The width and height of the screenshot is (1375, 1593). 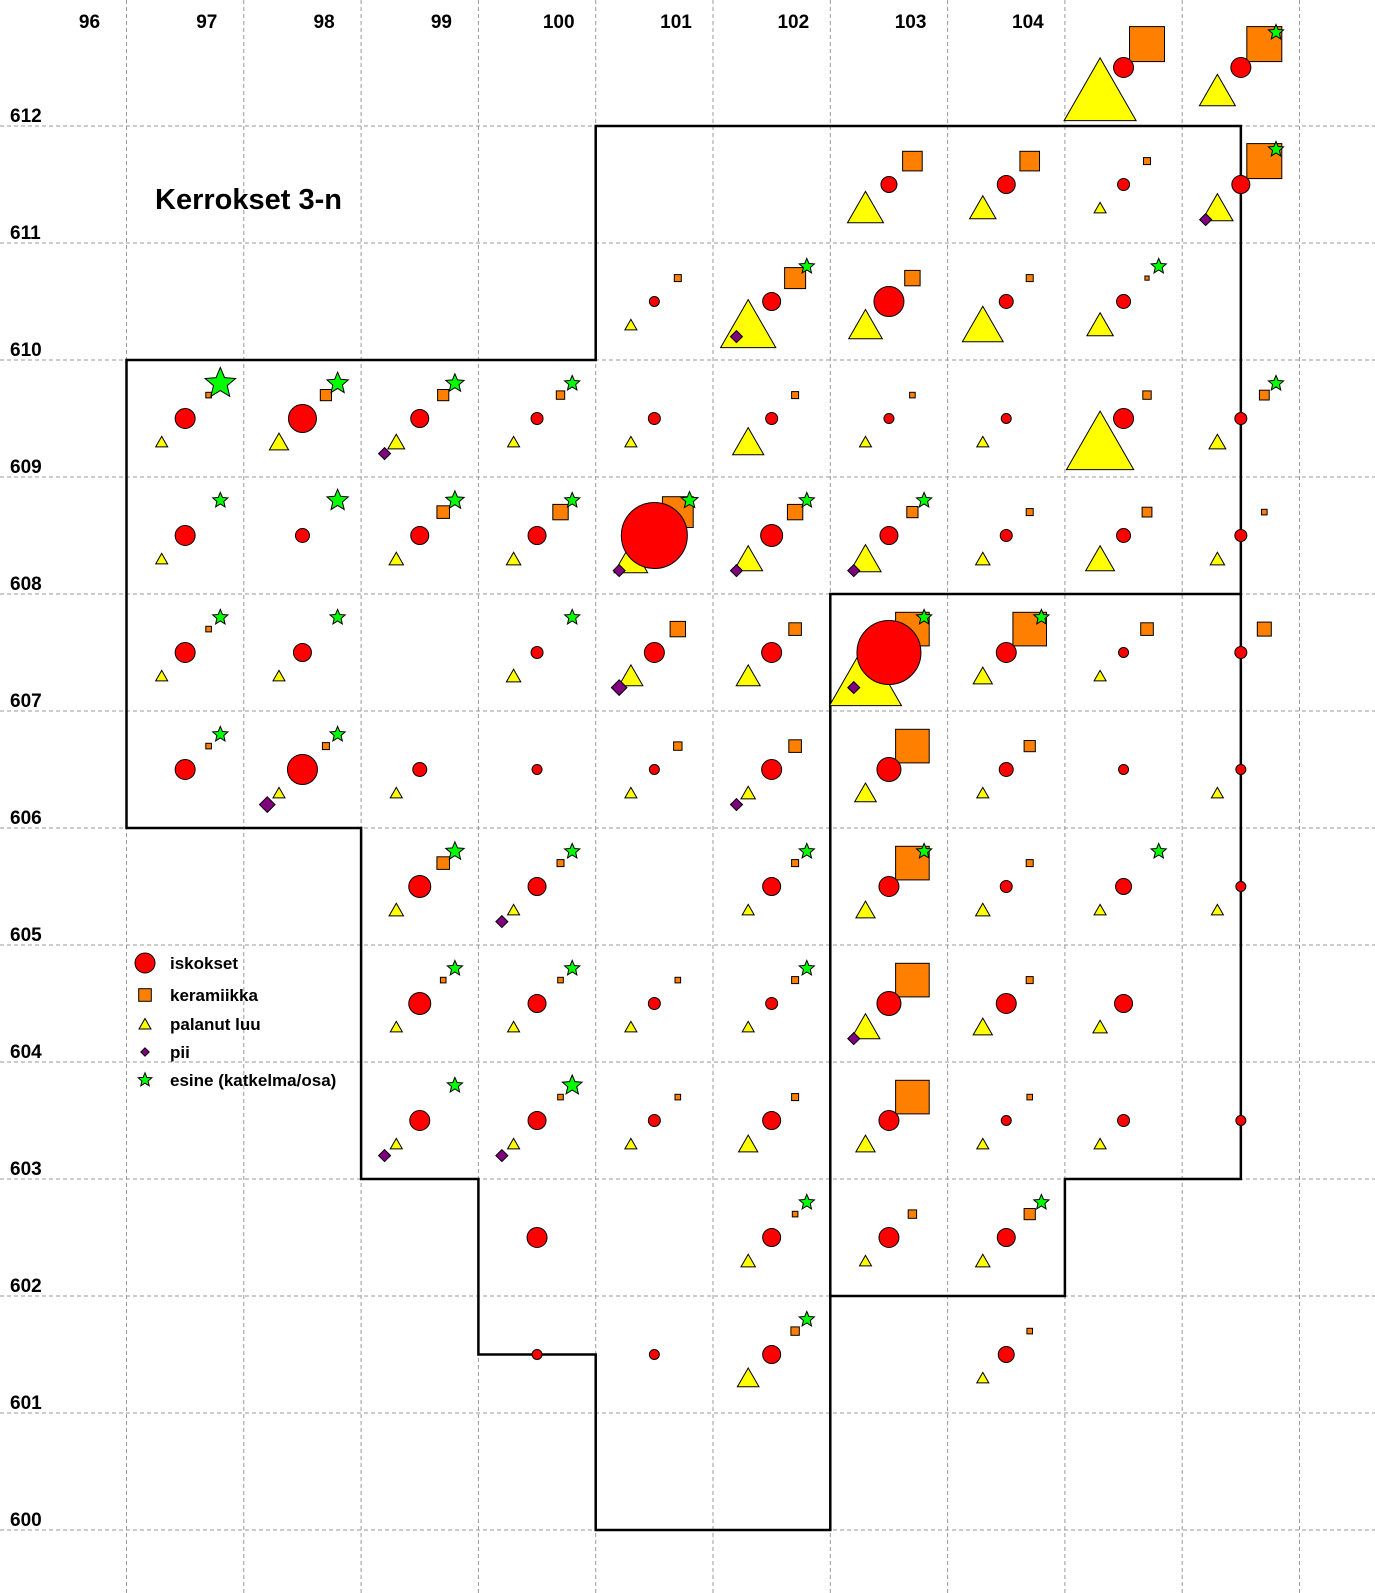 What do you see at coordinates (253, 1080) in the screenshot?
I see `legend-label: esine (katkelma/osa)` at bounding box center [253, 1080].